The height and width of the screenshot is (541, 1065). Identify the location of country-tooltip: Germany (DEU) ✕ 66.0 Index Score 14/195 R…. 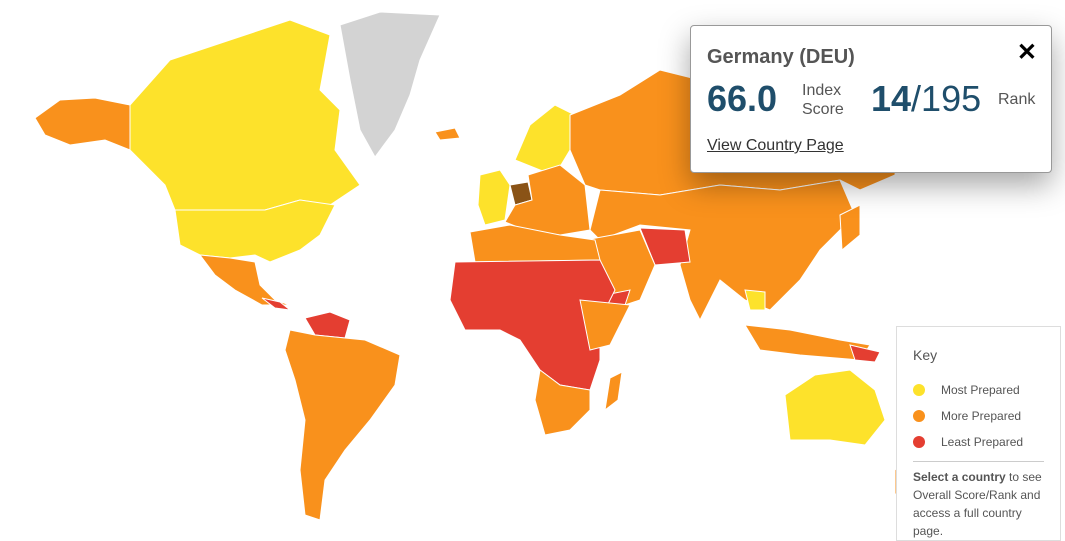
(871, 99).